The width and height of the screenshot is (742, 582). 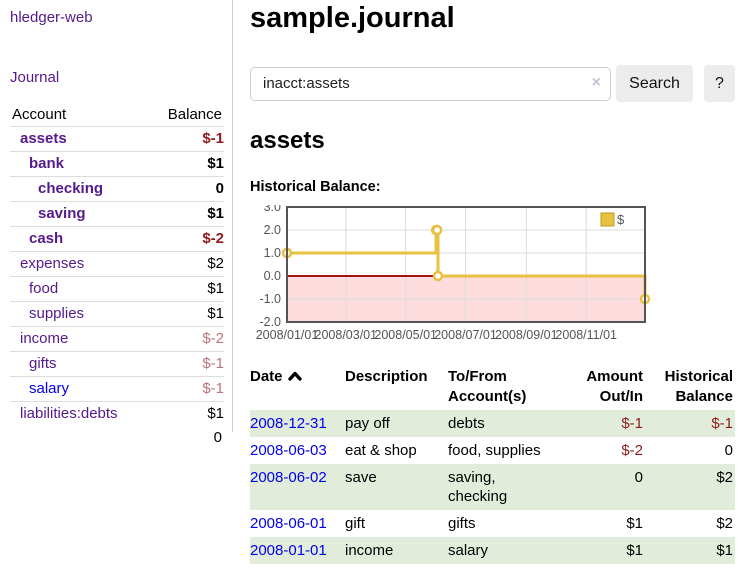 I want to click on account-name-cell: checking, so click(x=79, y=189).